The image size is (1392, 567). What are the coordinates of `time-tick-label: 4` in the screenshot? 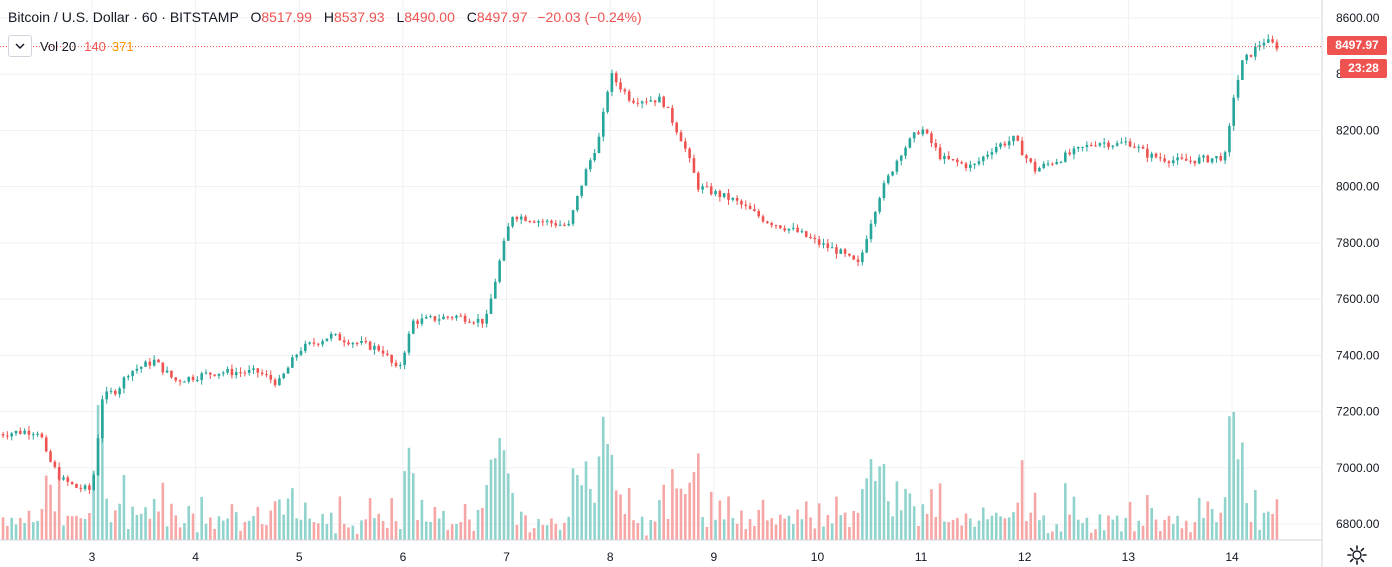 It's located at (195, 557).